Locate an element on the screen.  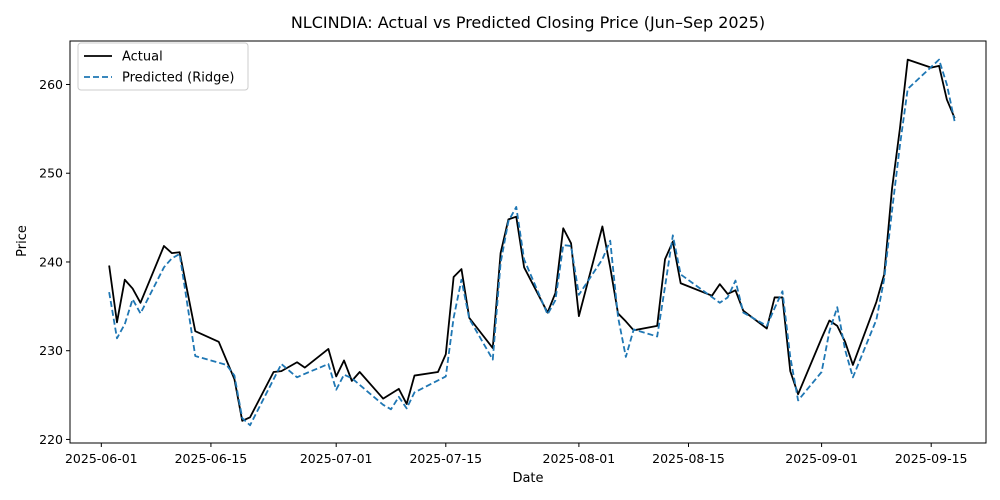
legend-frame is located at coordinates (163, 66).